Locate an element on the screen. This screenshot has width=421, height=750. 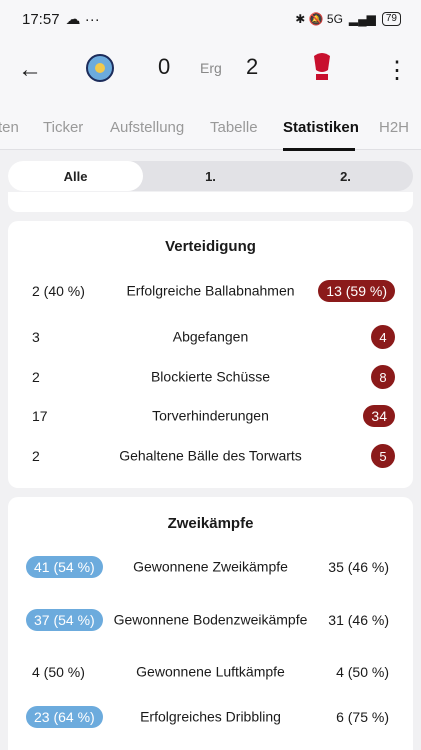
period-selector: Alle 1. 2. is located at coordinates (210, 176).